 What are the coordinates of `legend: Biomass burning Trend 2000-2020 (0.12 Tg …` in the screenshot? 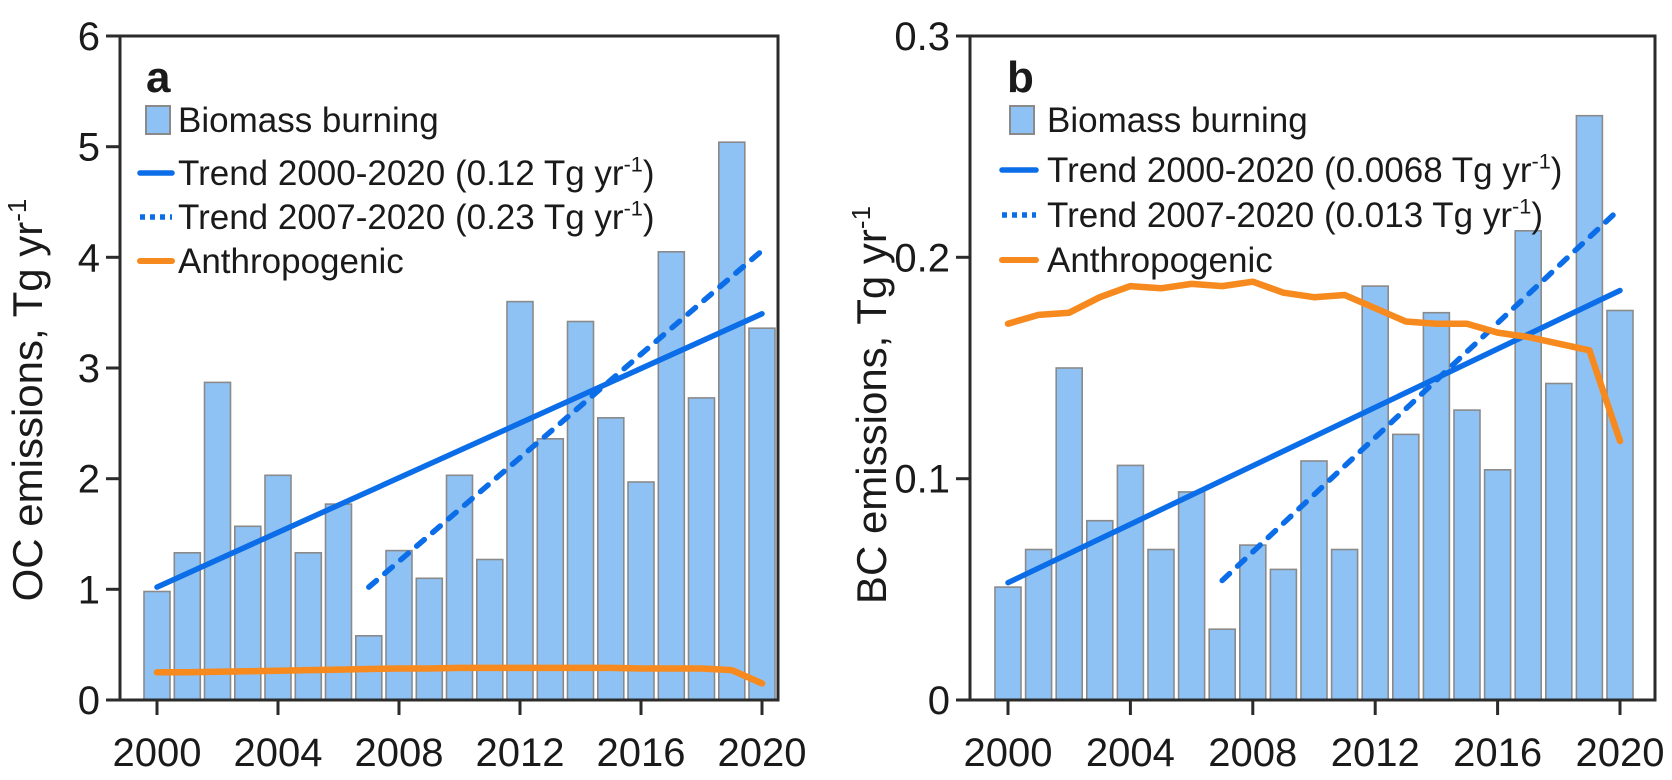 It's located at (396, 191).